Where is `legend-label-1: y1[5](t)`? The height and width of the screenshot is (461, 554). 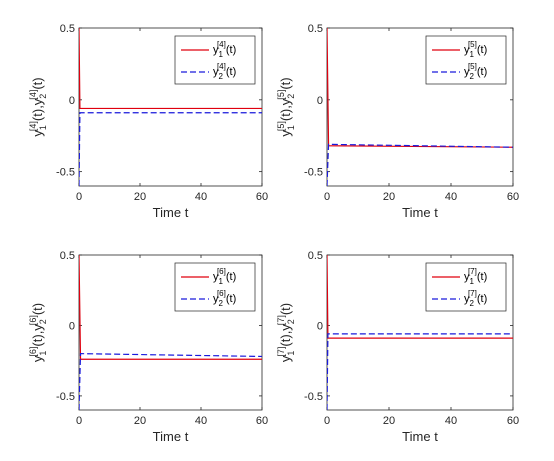
legend-label-1: y1[5](t) is located at coordinates (475, 49).